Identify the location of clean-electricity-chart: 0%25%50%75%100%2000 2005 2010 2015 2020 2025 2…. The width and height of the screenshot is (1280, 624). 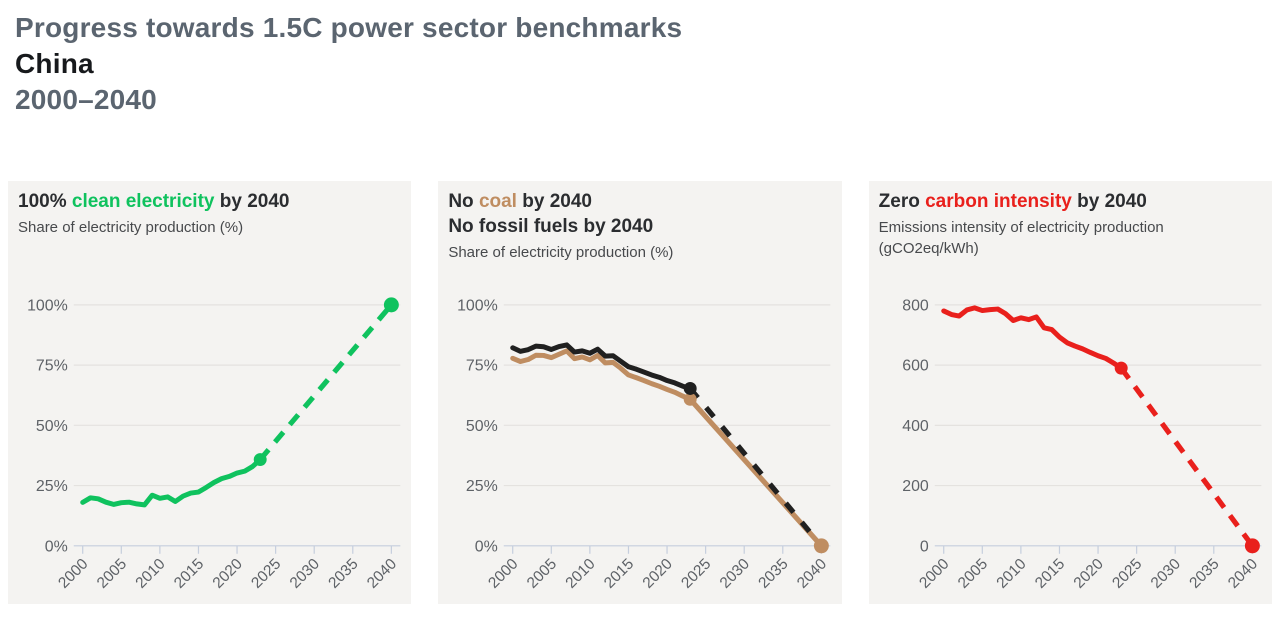
(214, 444).